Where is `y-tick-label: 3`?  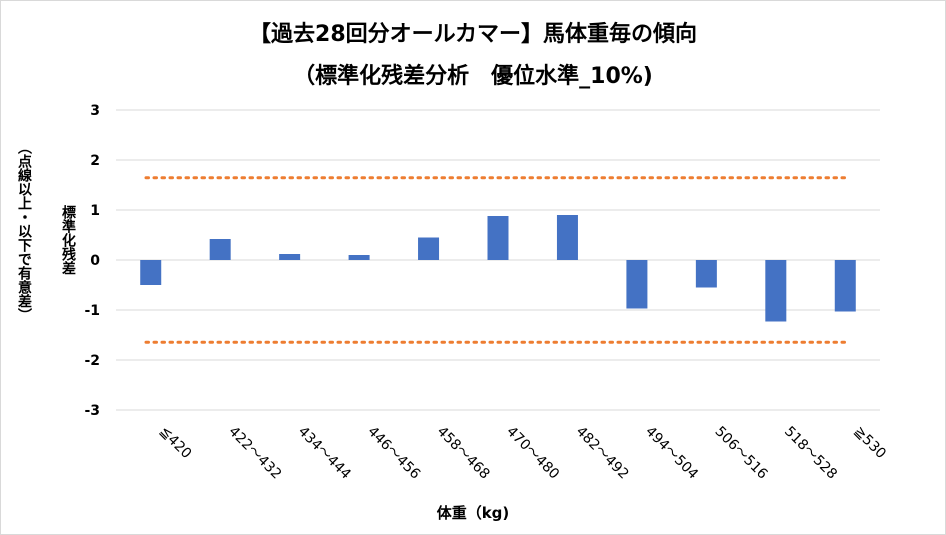 y-tick-label: 3 is located at coordinates (95, 111).